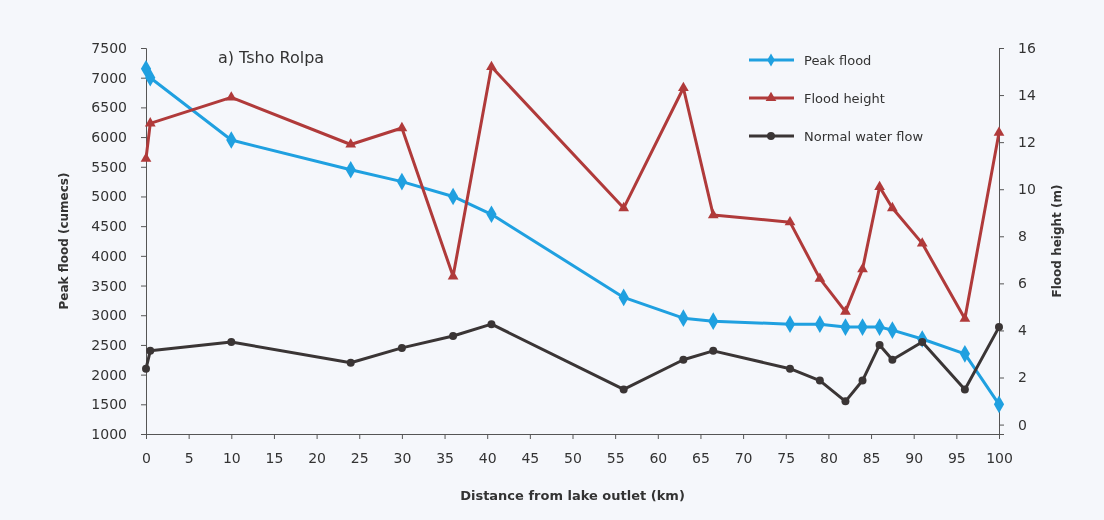 The height and width of the screenshot is (520, 1104). I want to click on x-tick-label: 35, so click(445, 457).